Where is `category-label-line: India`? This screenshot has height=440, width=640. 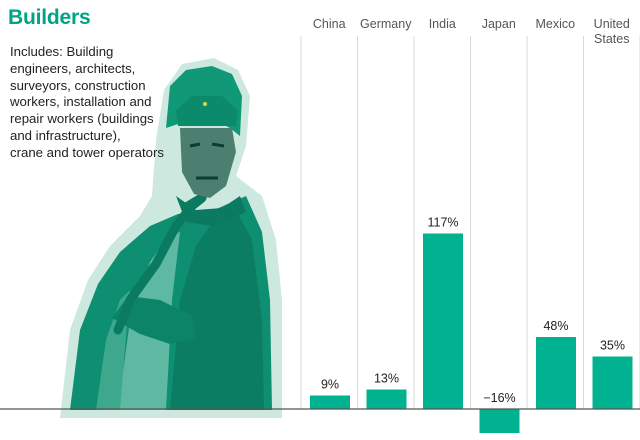
category-label-line: India is located at coordinates (442, 24).